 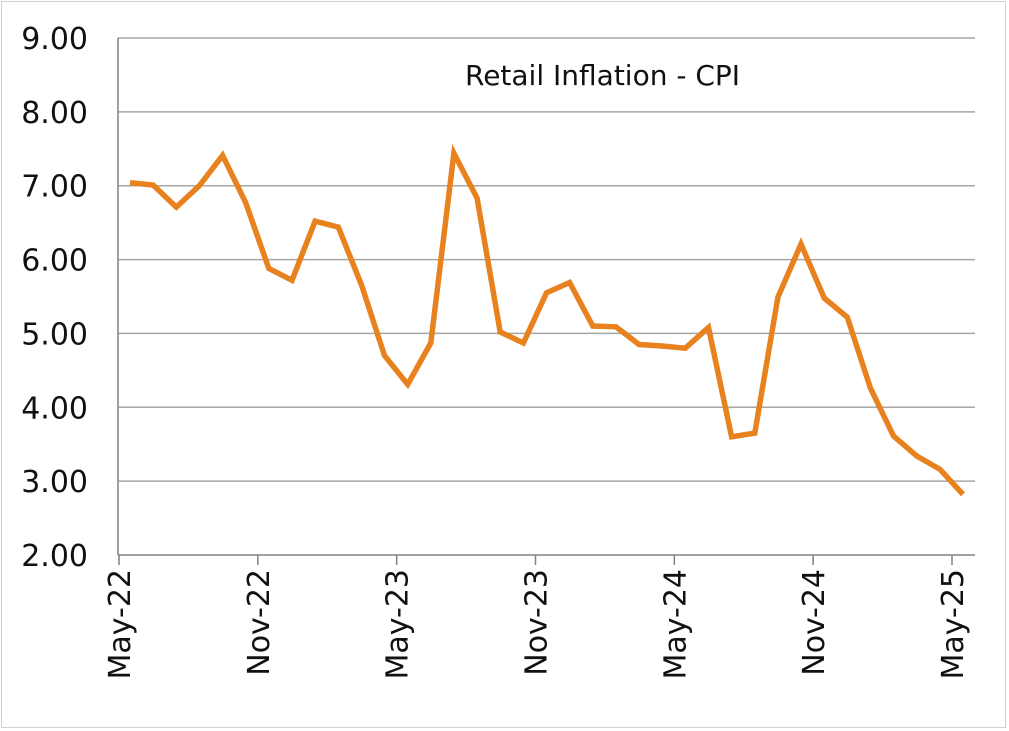 I want to click on x-tick-label: May-25, so click(x=953, y=624).